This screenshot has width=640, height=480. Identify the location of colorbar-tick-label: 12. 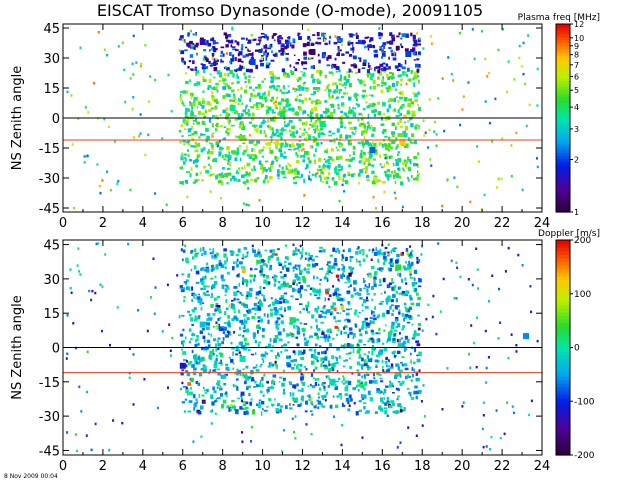
(579, 24).